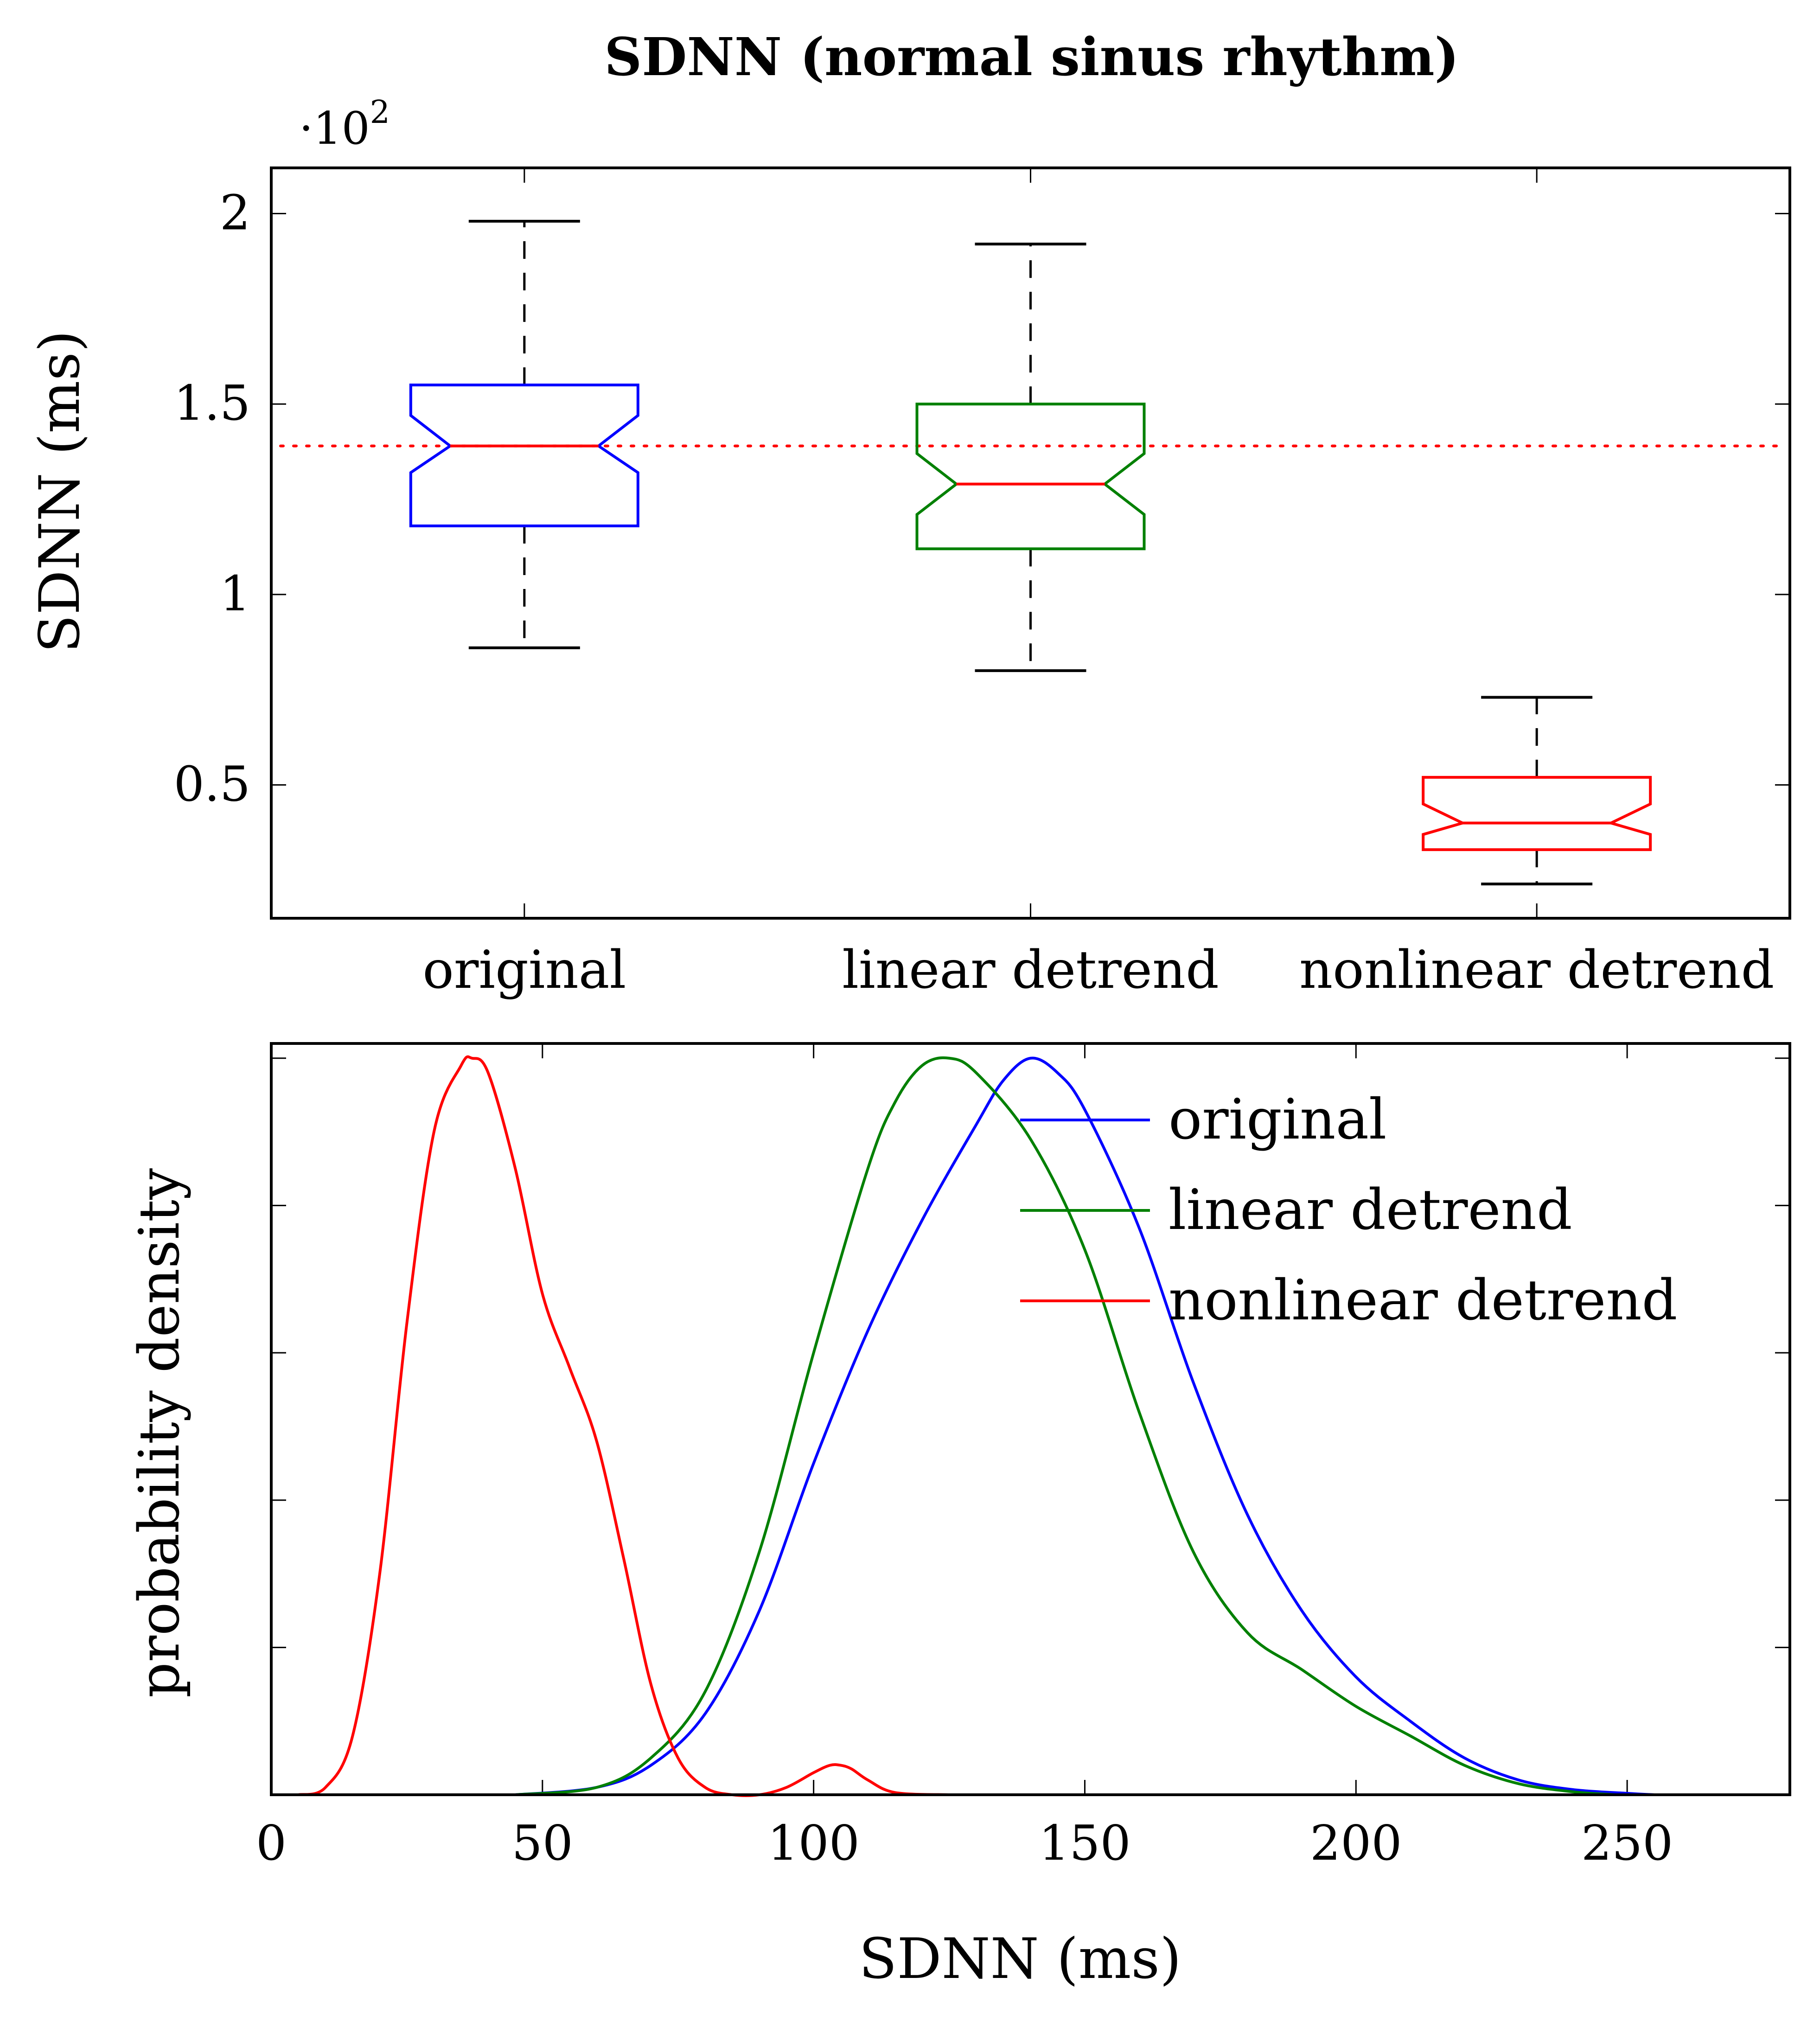 Image resolution: width=1820 pixels, height=2022 pixels. I want to click on legend: original linear detrend nonlinear detrend, so click(1348, 1210).